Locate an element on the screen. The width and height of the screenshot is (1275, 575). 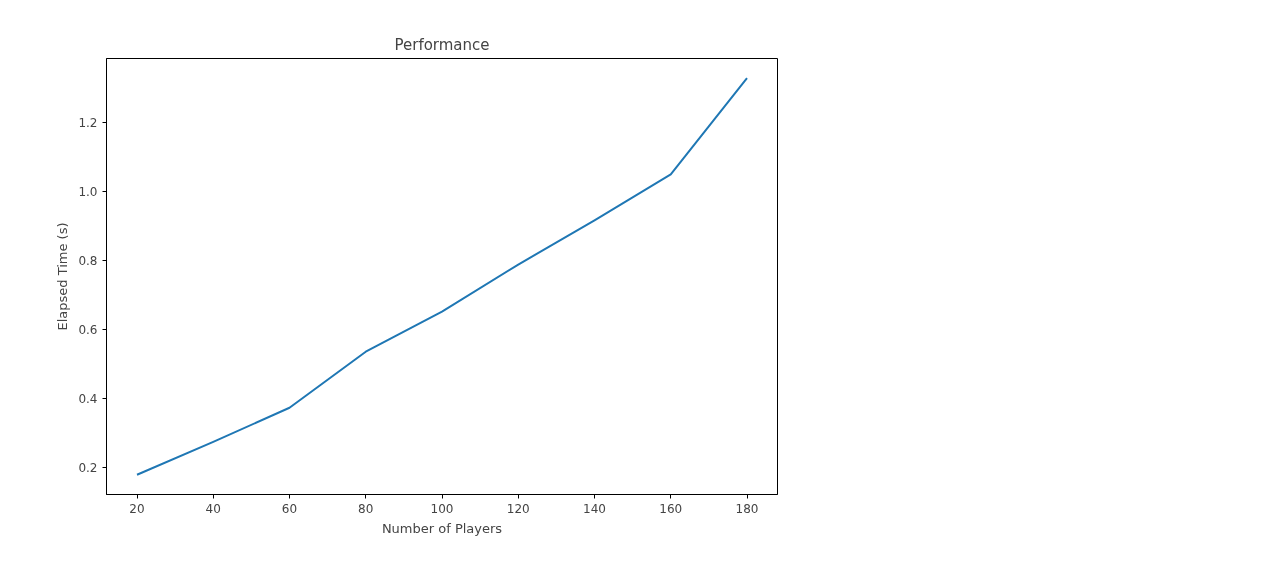
y-tick-label: 0.8 is located at coordinates (88, 260).